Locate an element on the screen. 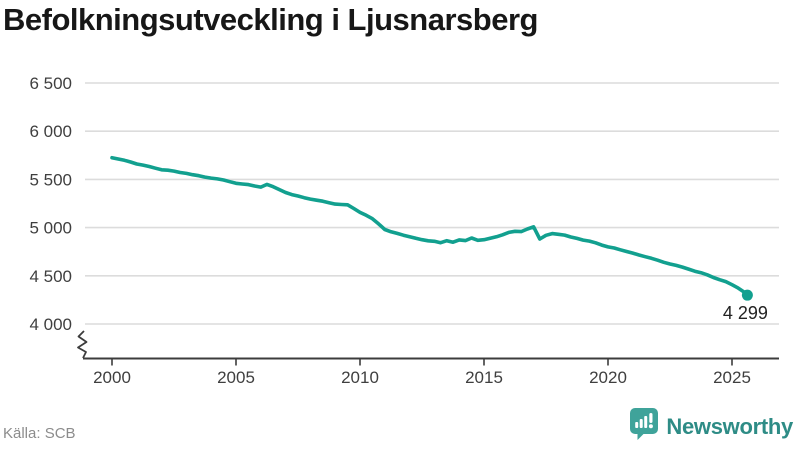  newsworthy-logo: Newsworthy is located at coordinates (711, 426).